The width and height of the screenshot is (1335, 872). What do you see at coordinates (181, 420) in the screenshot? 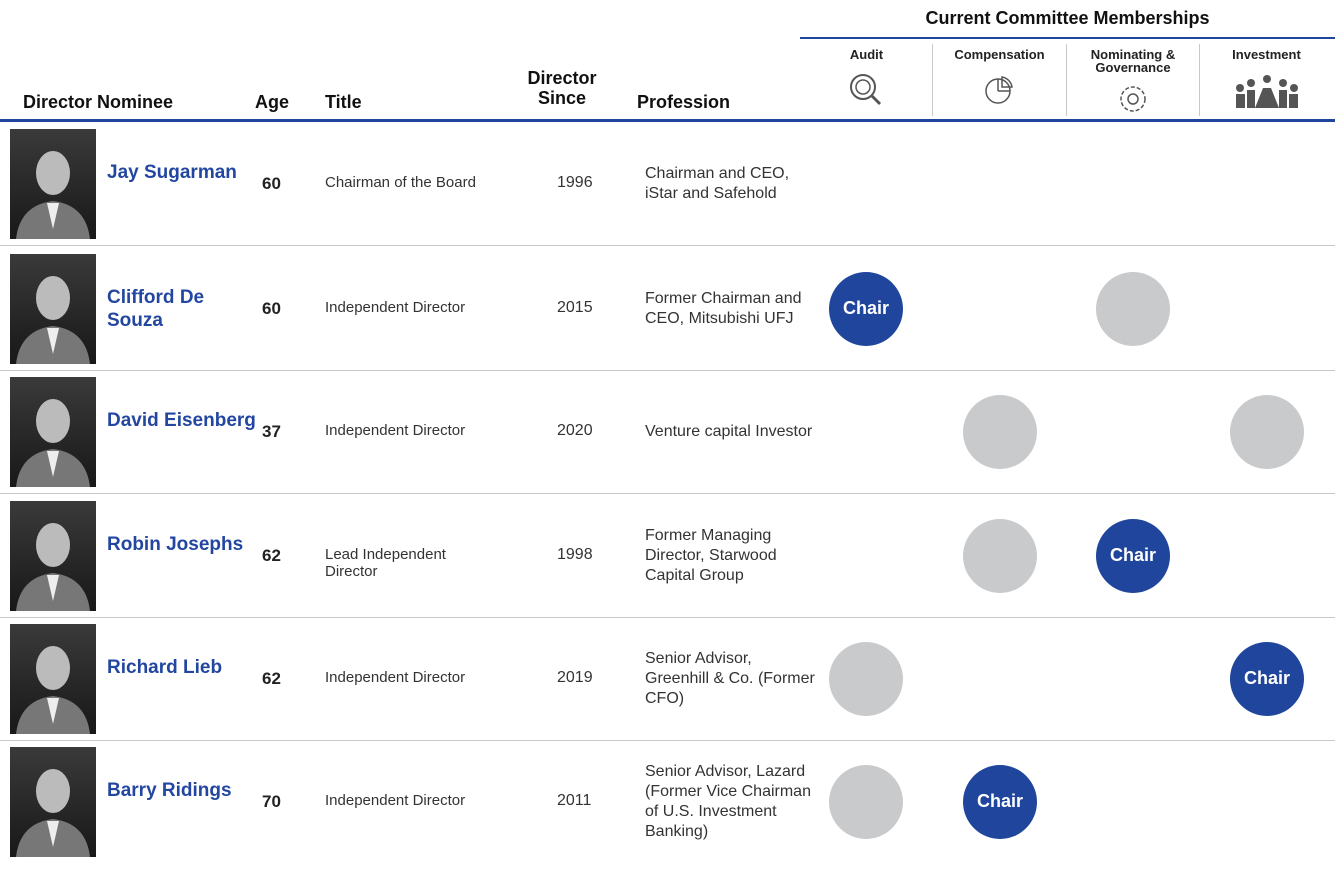
I see `director-name: David Eisenberg` at bounding box center [181, 420].